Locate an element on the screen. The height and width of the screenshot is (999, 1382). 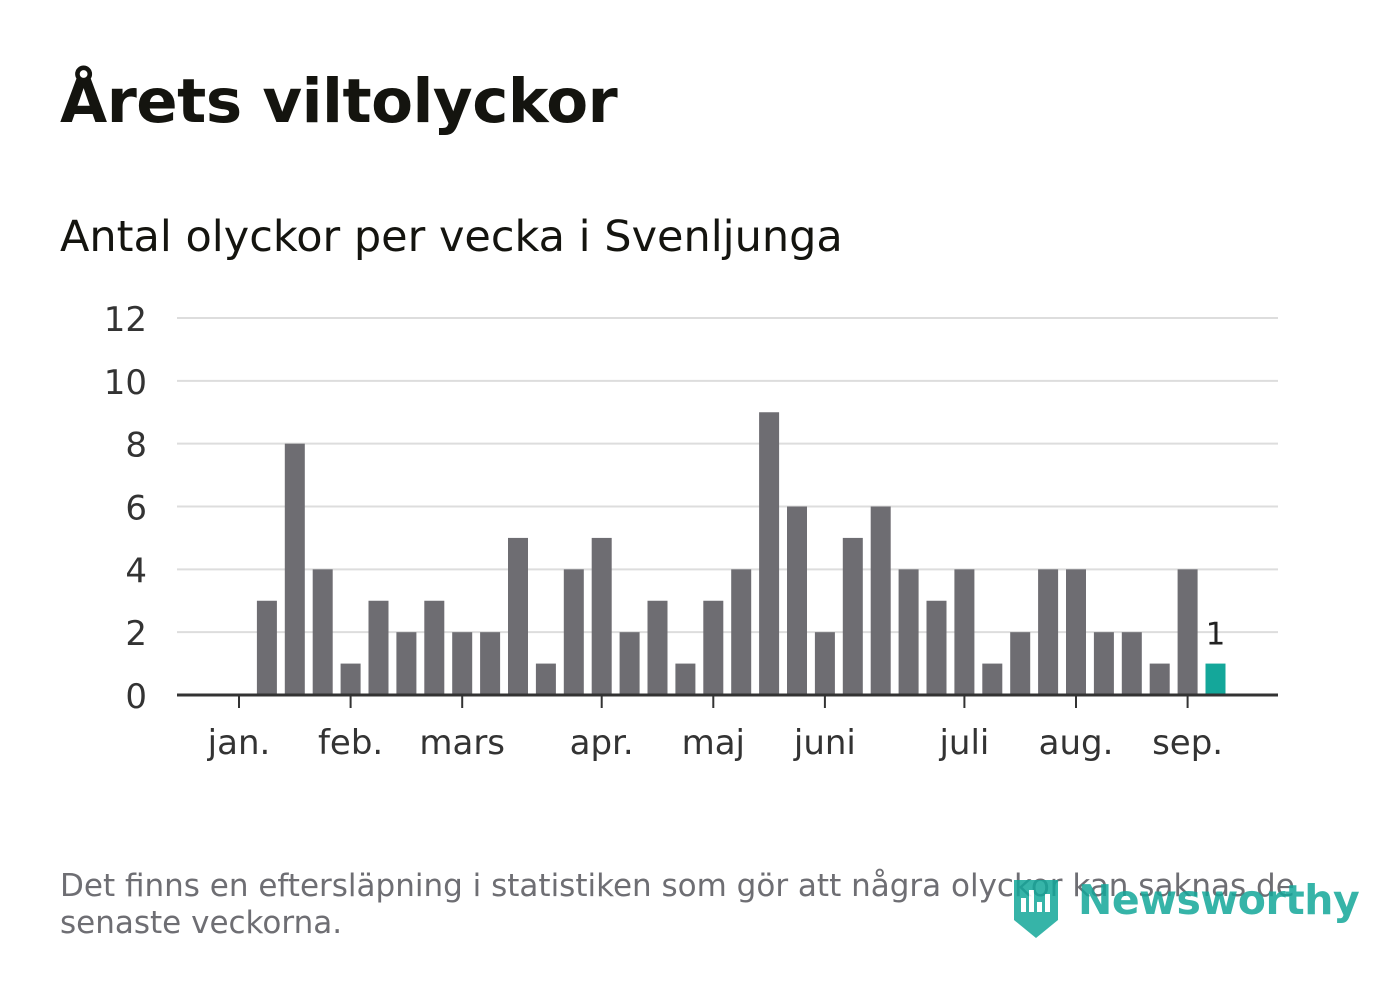
x-tick-label: apr. is located at coordinates (602, 743).